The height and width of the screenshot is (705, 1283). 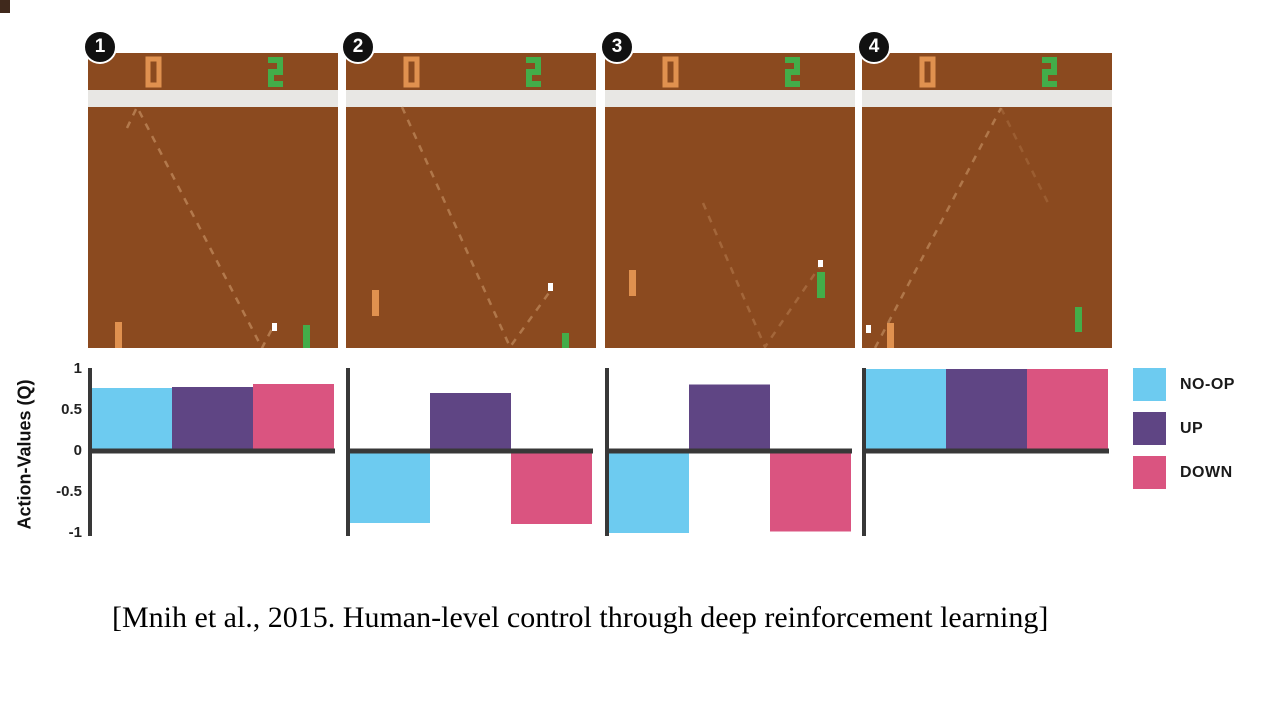 I want to click on y-tick-label: 0, so click(x=77, y=450).